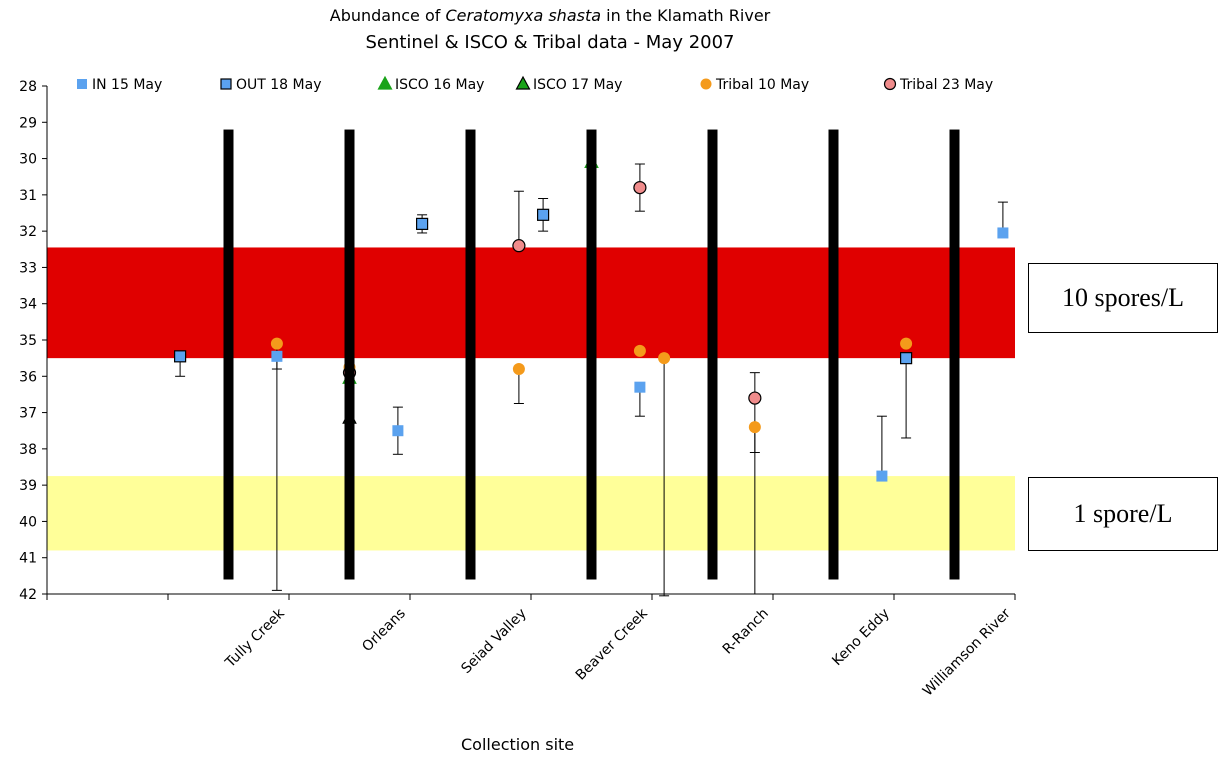 The width and height of the screenshot is (1225, 757). What do you see at coordinates (28, 450) in the screenshot?
I see `y-tick-label: 38` at bounding box center [28, 450].